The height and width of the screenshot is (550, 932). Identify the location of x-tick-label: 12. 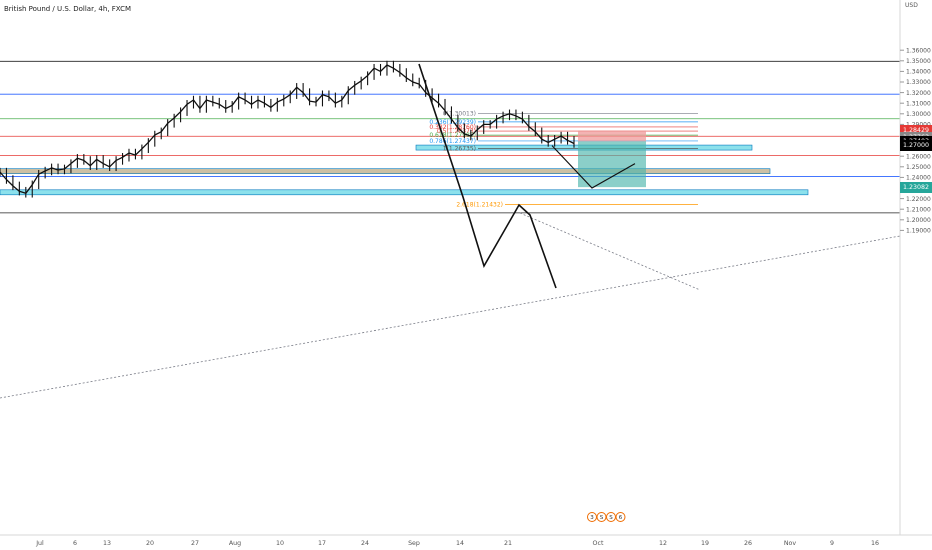
(663, 543).